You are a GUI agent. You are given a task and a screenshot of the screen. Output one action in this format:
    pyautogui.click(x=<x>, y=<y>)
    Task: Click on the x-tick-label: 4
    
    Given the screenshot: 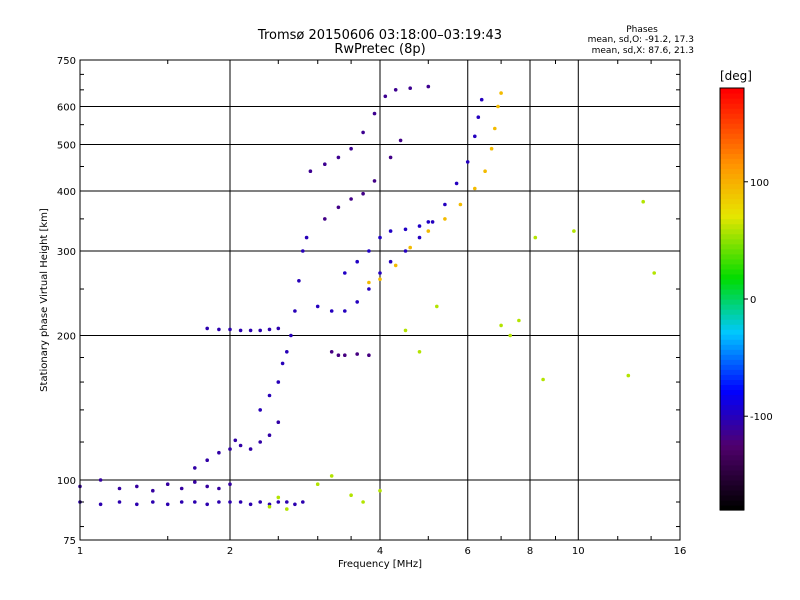 What is the action you would take?
    pyautogui.click(x=380, y=551)
    